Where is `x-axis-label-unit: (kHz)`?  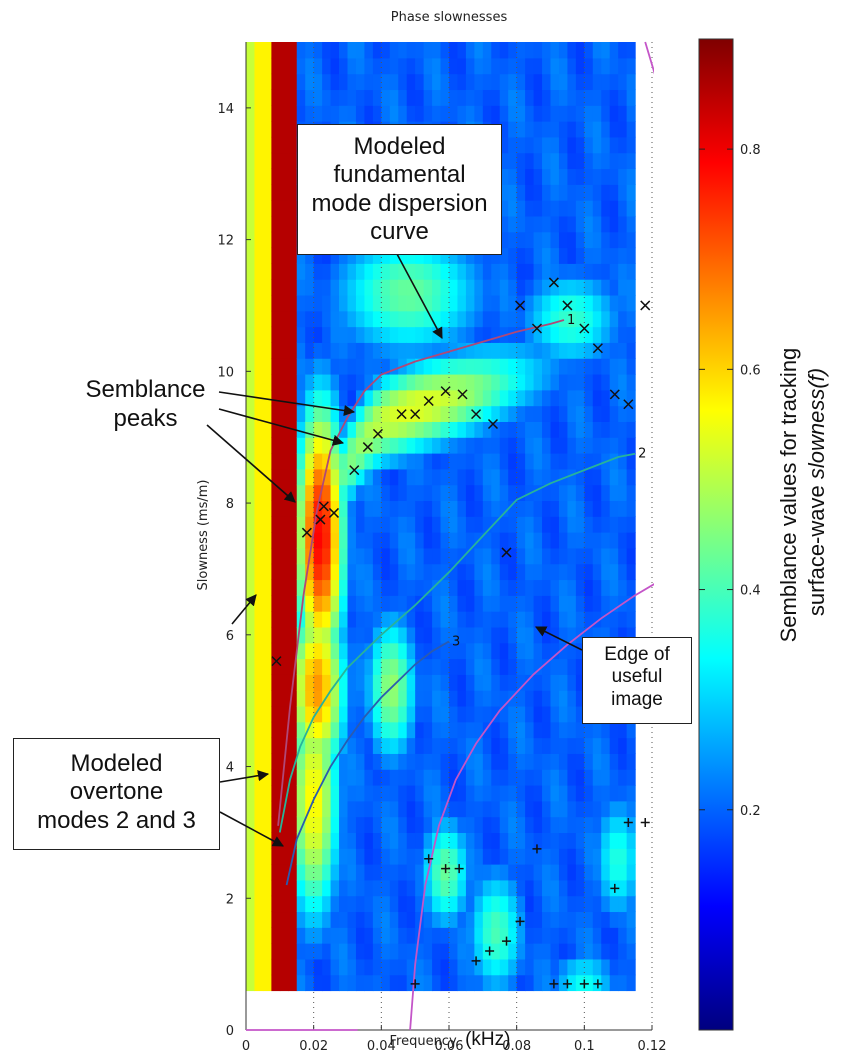 x-axis-label-unit: (kHz) is located at coordinates (487, 1039).